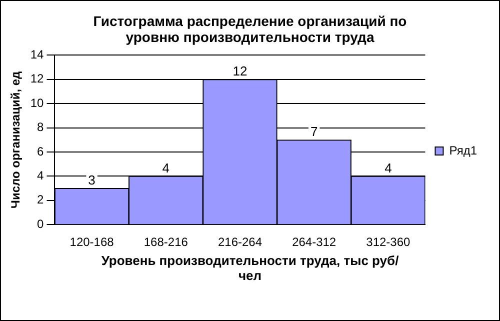 The height and width of the screenshot is (321, 500). I want to click on y-tick-label: 0, so click(40, 223).